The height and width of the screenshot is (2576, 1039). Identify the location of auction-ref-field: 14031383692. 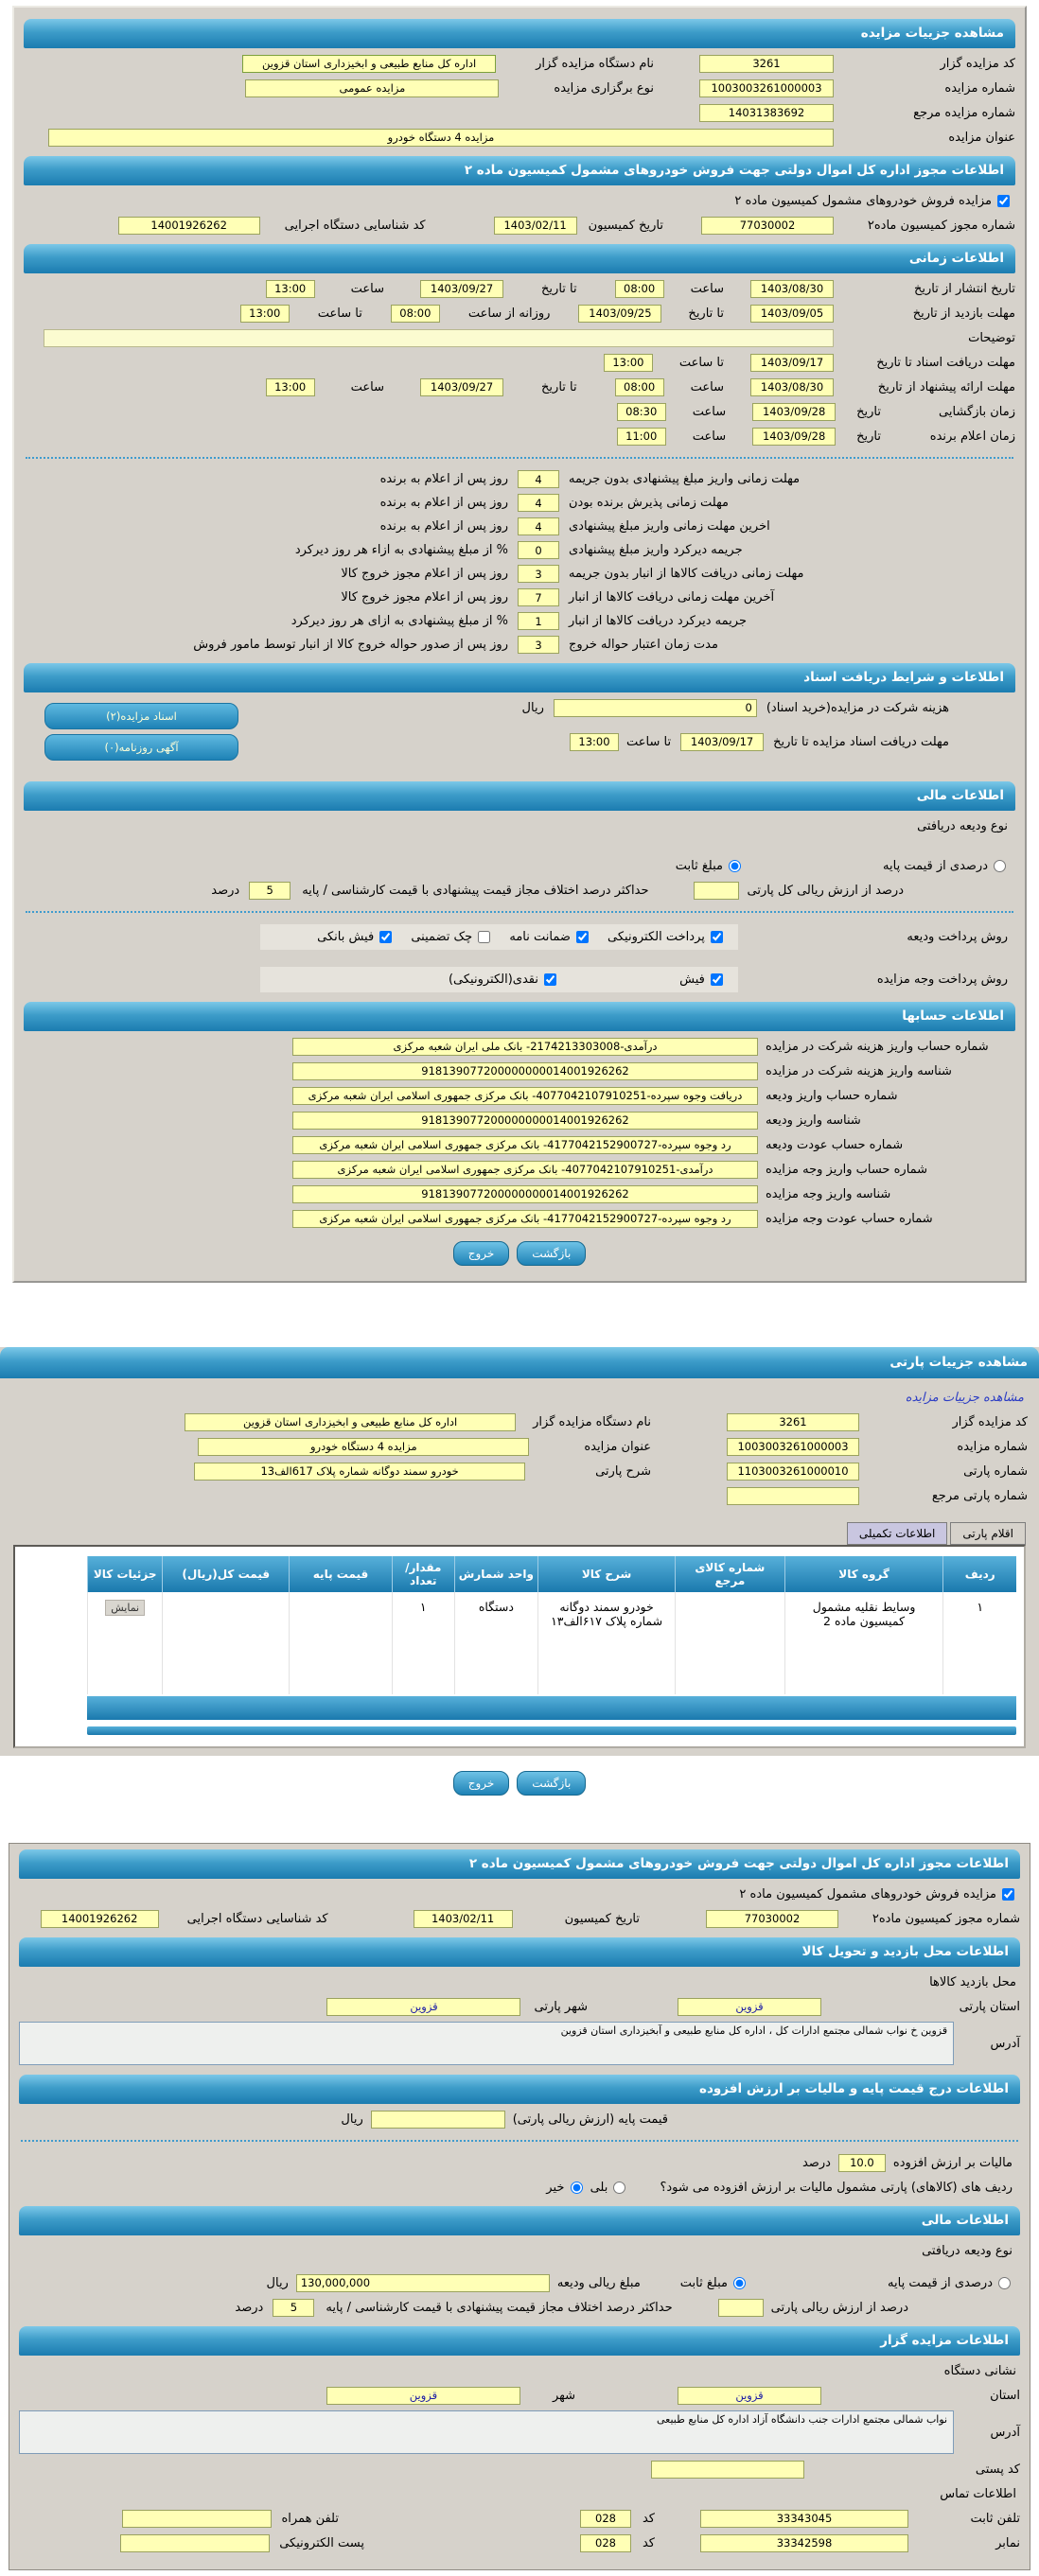
(766, 113).